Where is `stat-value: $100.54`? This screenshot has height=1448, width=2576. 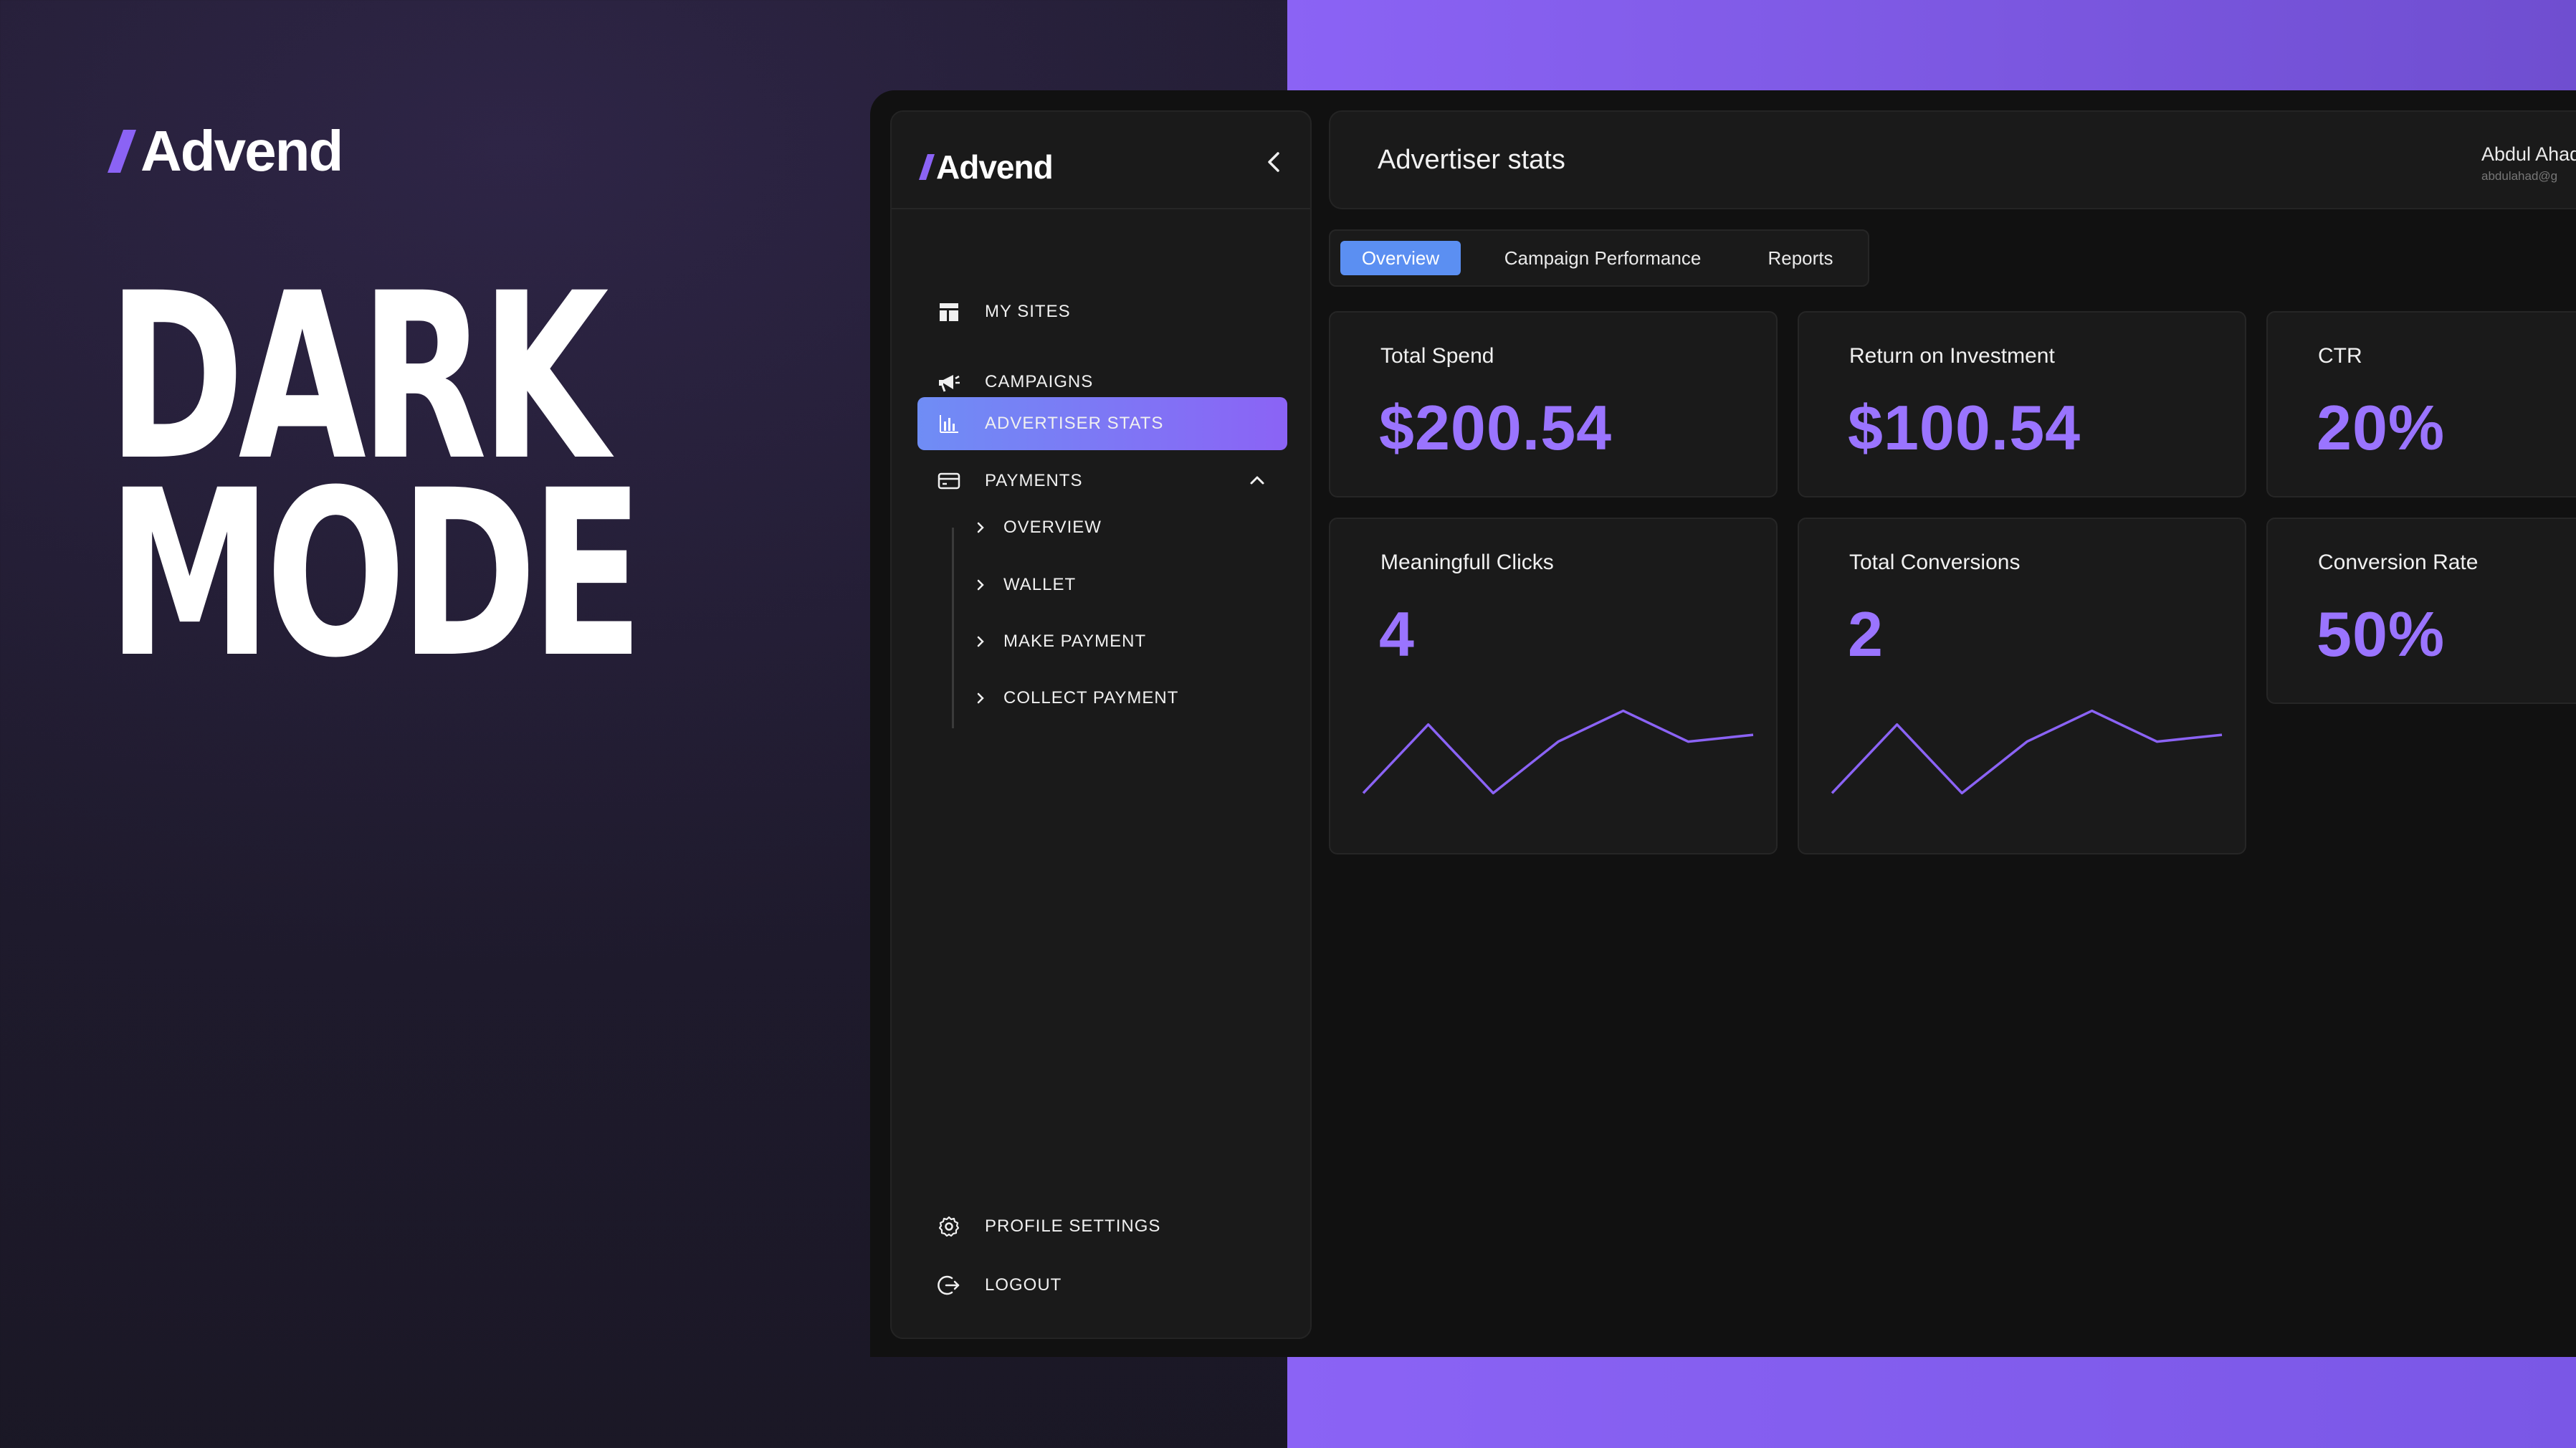
stat-value: $100.54 is located at coordinates (1964, 427).